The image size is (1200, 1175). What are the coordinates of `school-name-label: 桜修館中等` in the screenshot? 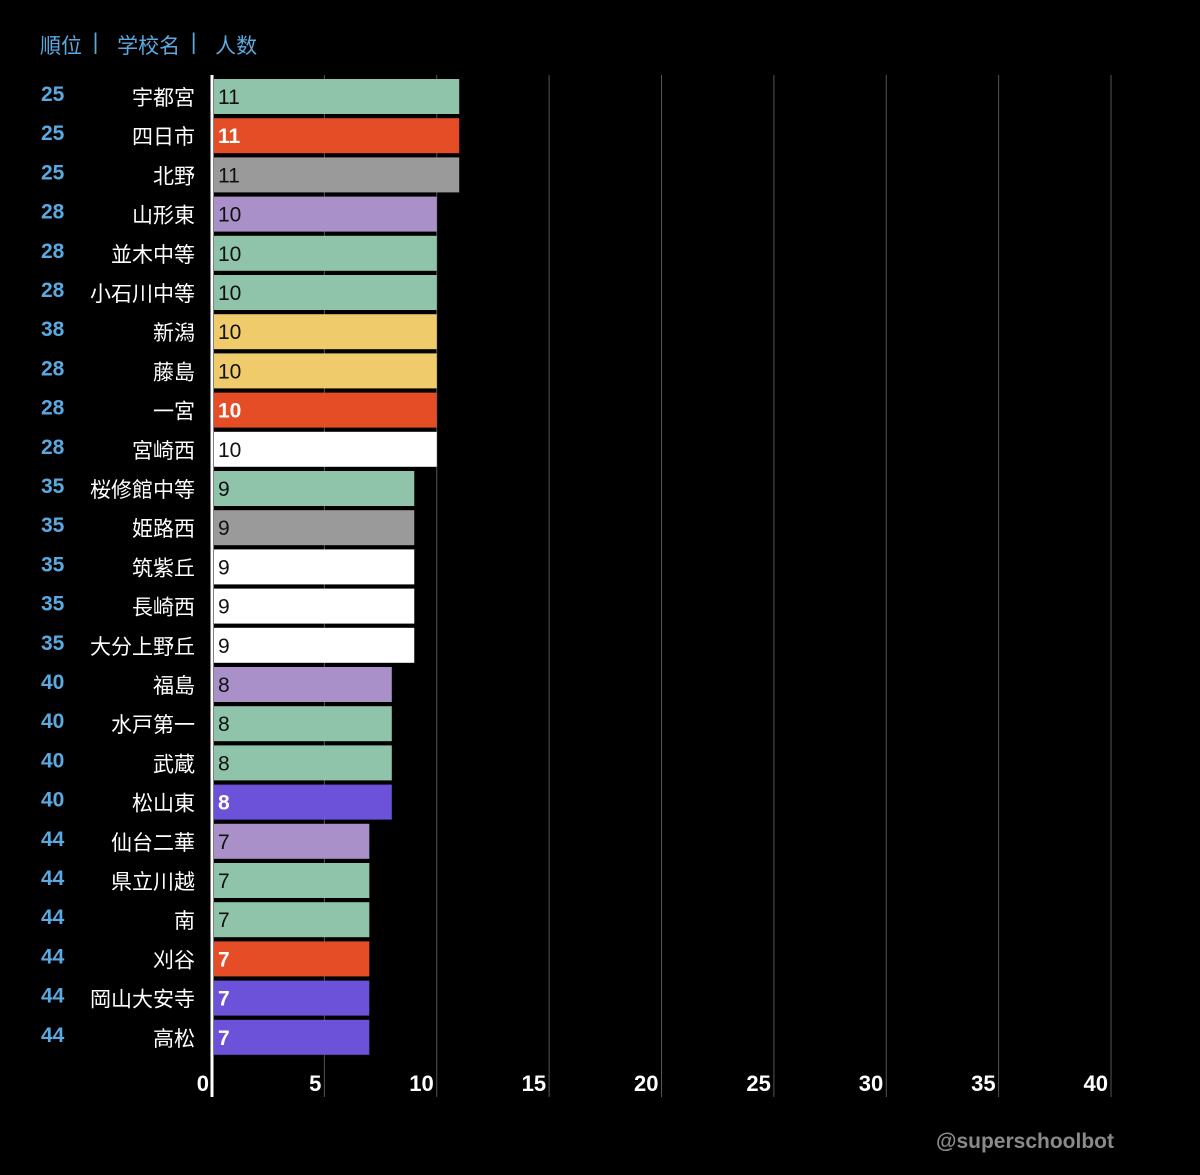 It's located at (142, 490).